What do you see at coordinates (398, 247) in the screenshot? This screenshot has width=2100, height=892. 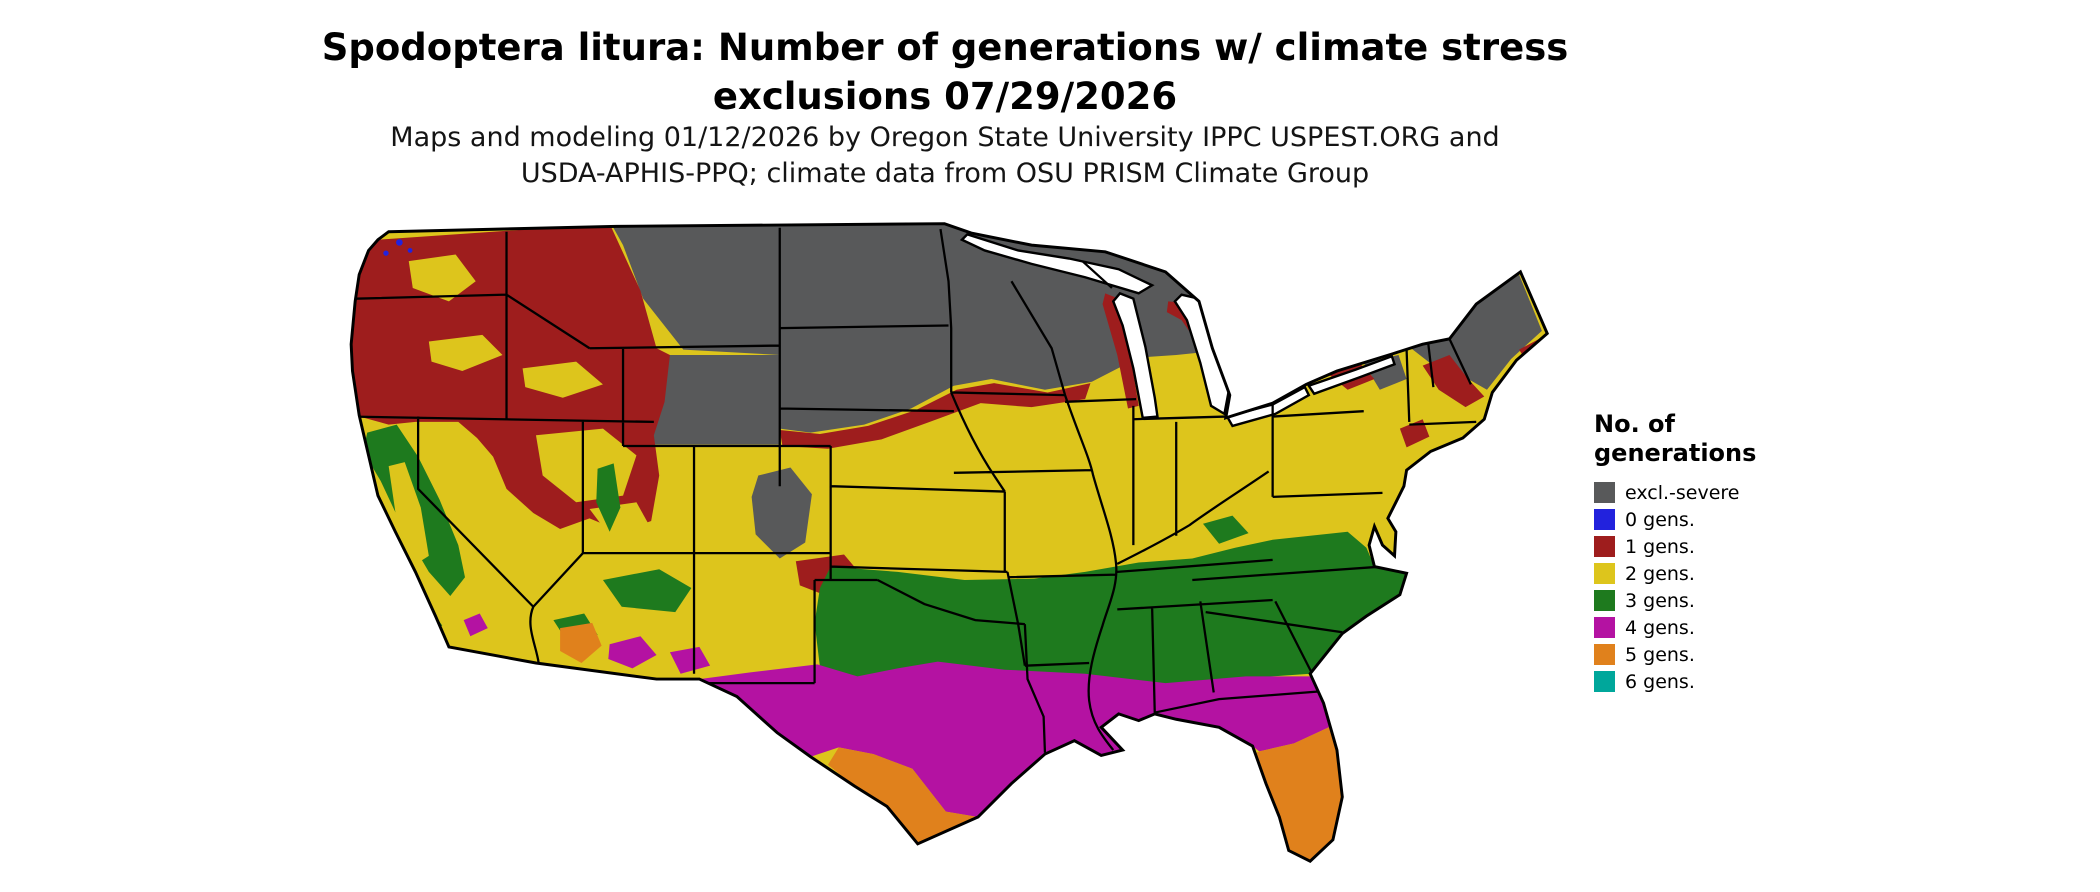 I see `region-group-0-gens` at bounding box center [398, 247].